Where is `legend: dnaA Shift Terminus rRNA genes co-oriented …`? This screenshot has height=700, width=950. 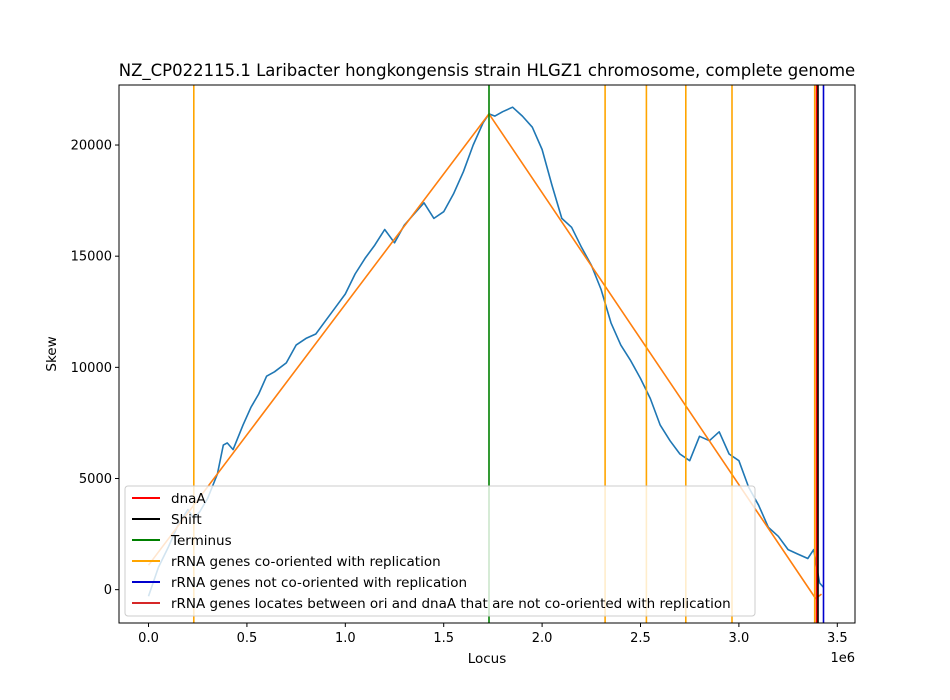 legend: dnaA Shift Terminus rRNA genes co-oriented … is located at coordinates (440, 551).